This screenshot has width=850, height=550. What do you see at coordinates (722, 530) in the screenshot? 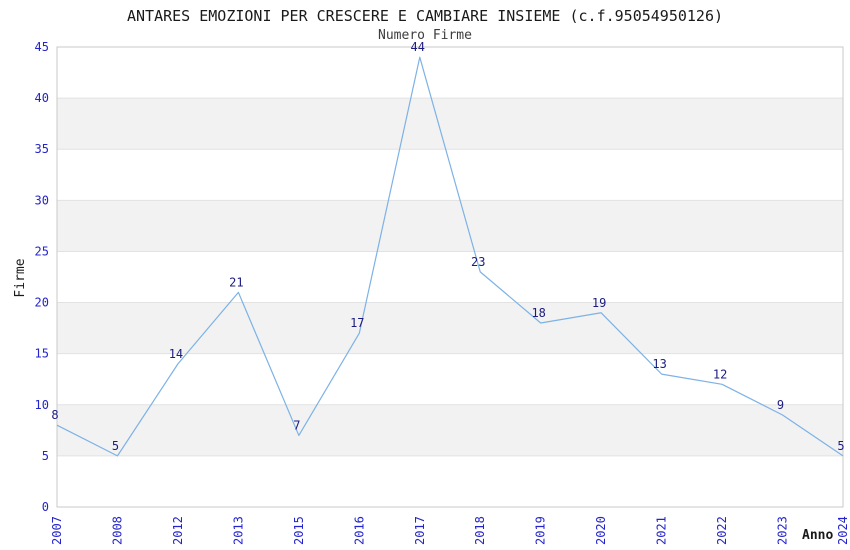
I see `x-tick-label: 2022` at bounding box center [722, 530].